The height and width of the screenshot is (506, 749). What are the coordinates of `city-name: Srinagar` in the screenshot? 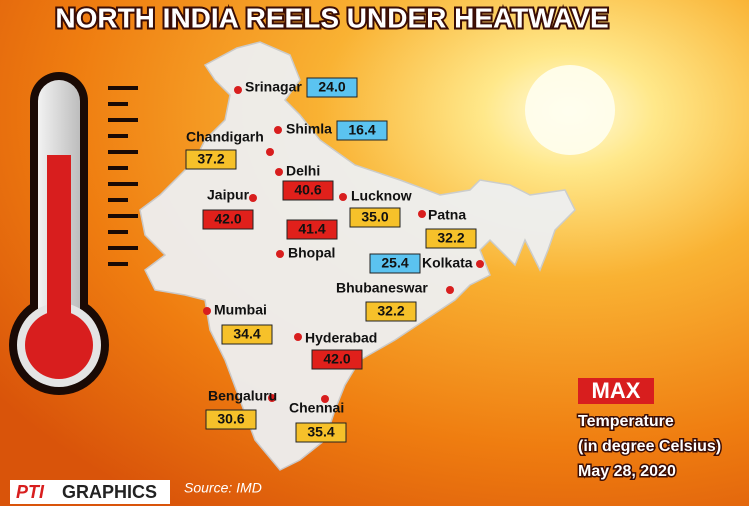 It's located at (273, 87).